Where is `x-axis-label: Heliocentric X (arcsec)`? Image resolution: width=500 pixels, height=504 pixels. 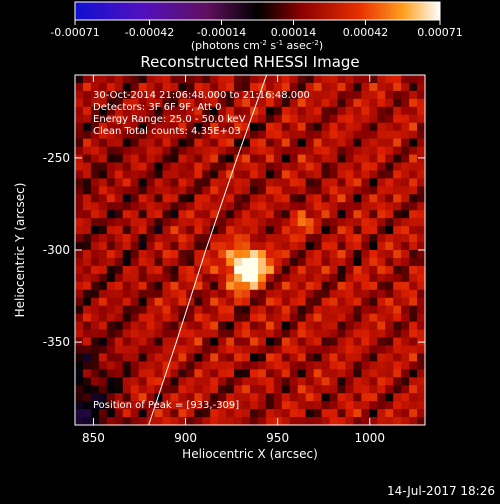 x-axis-label: Heliocentric X (arcsec) is located at coordinates (250, 454).